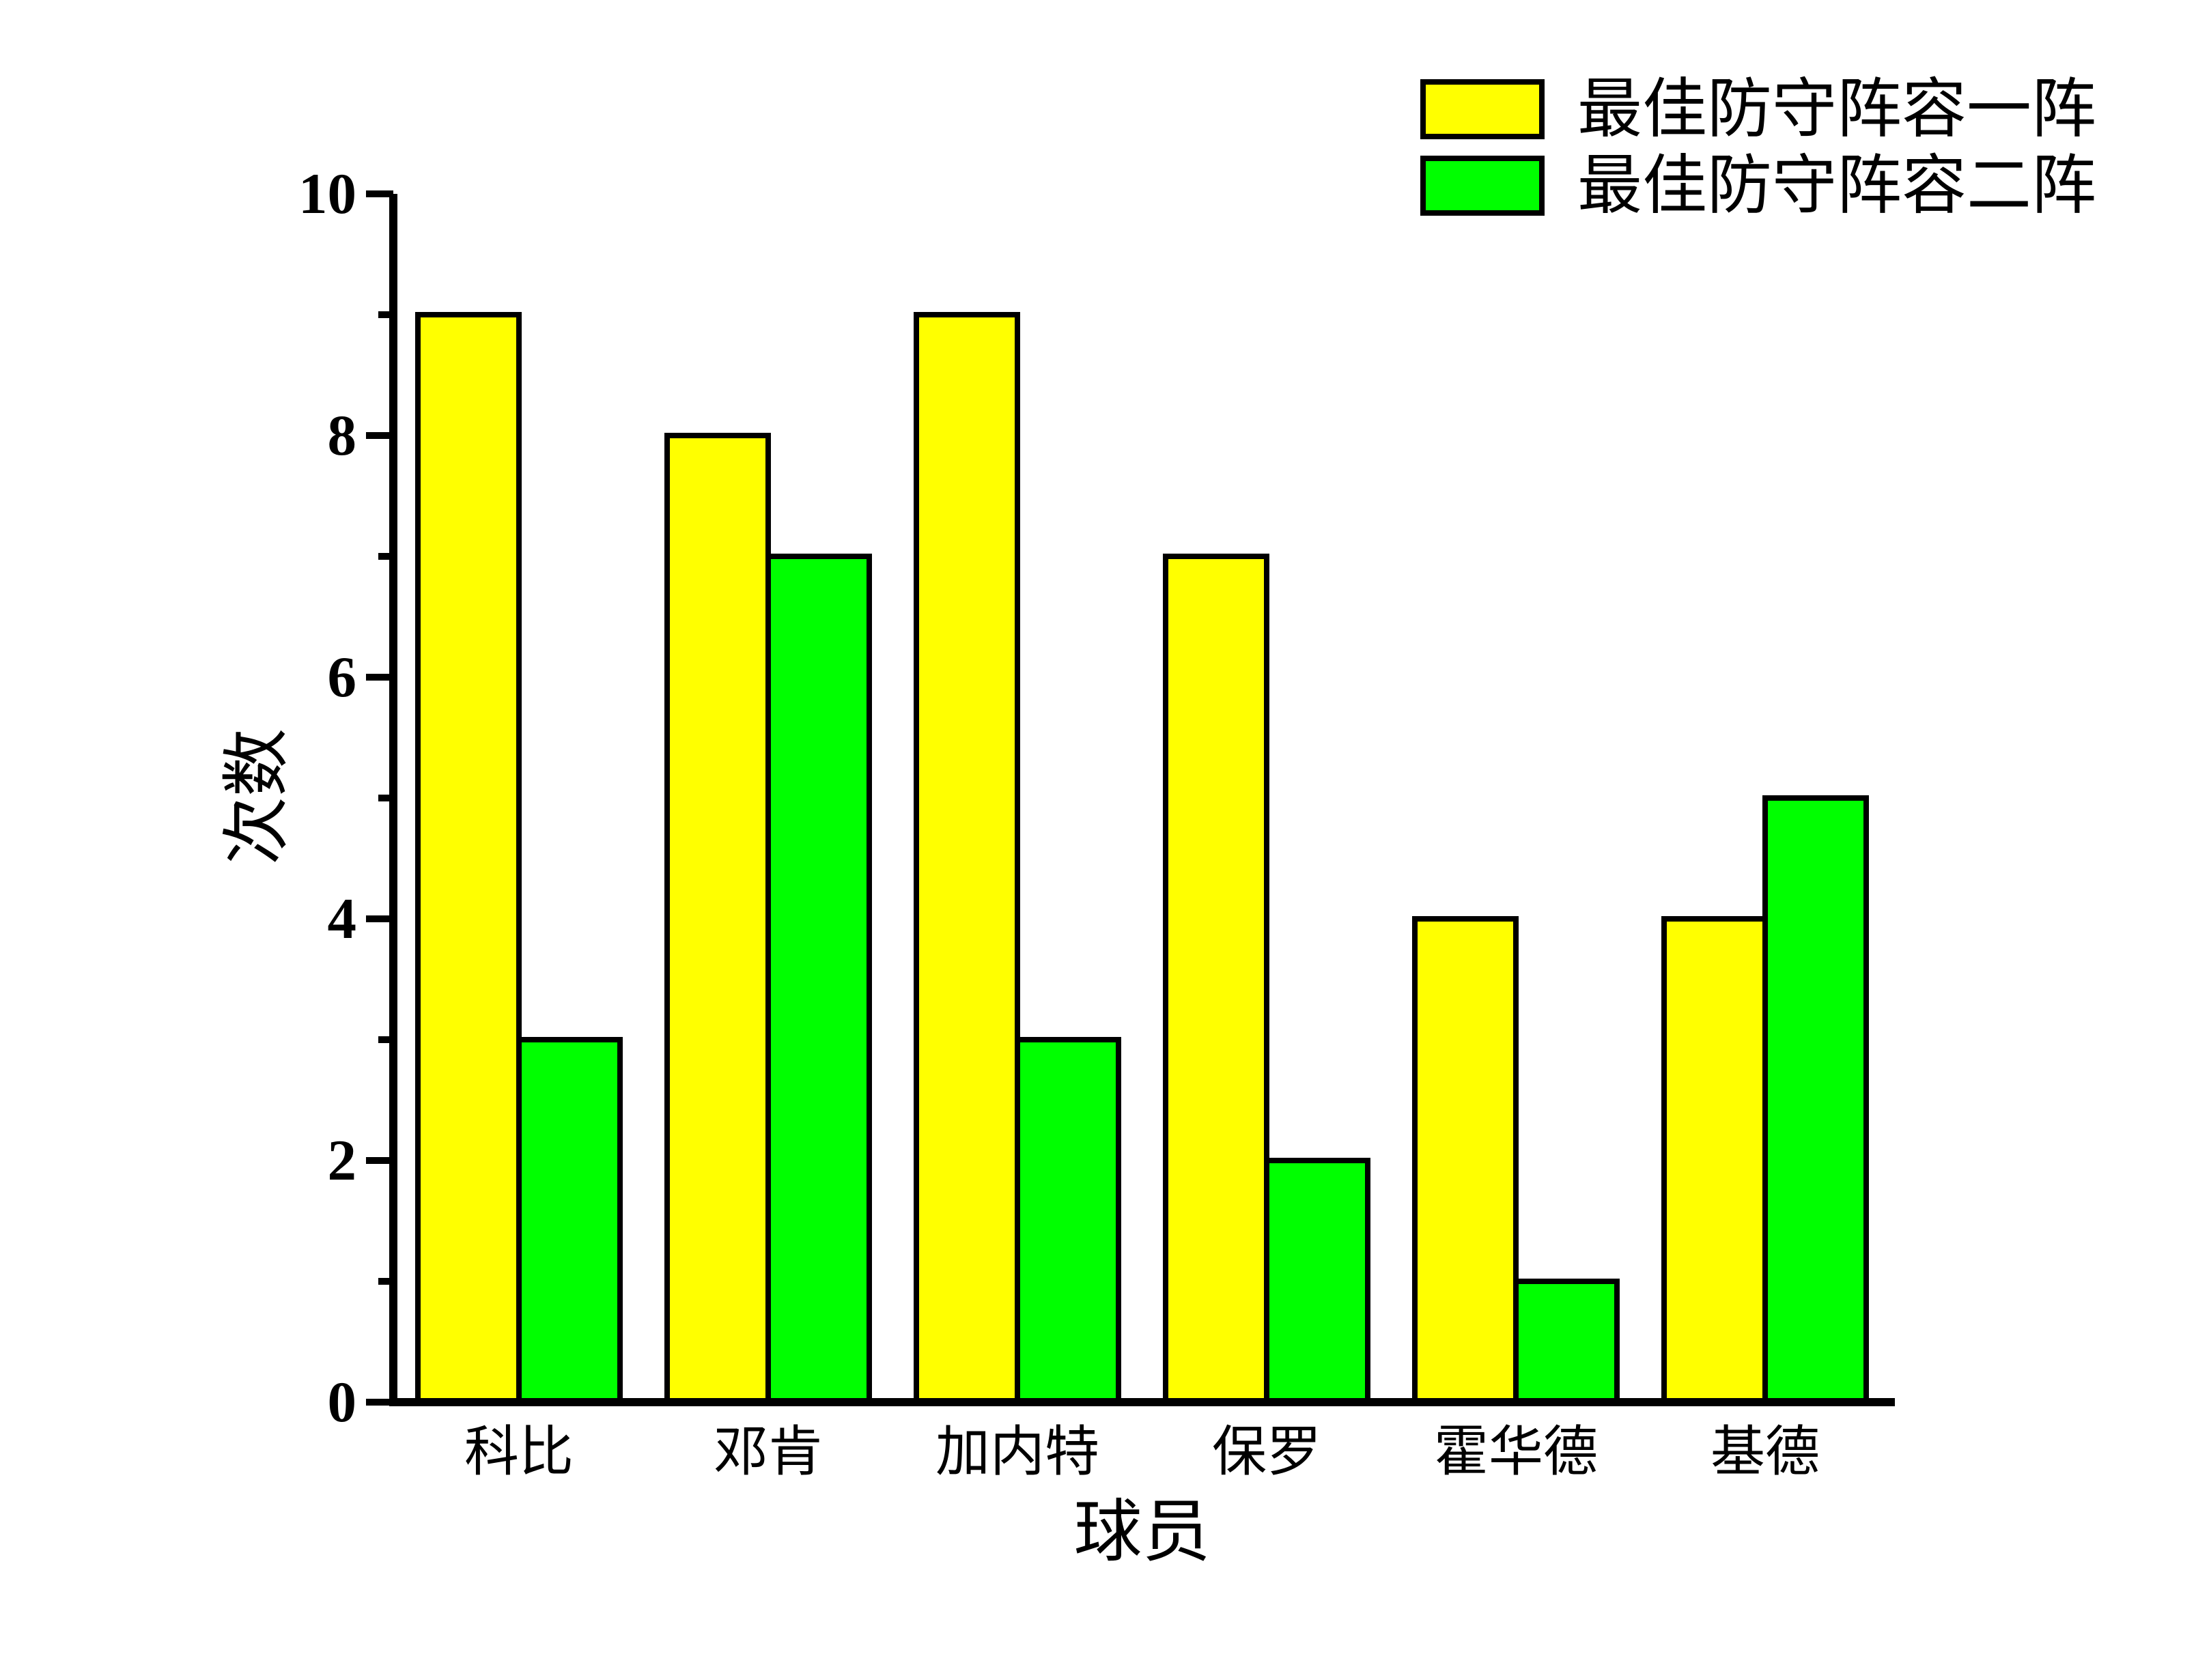  What do you see at coordinates (1317, 1282) in the screenshot?
I see `bar-second-team-保罗` at bounding box center [1317, 1282].